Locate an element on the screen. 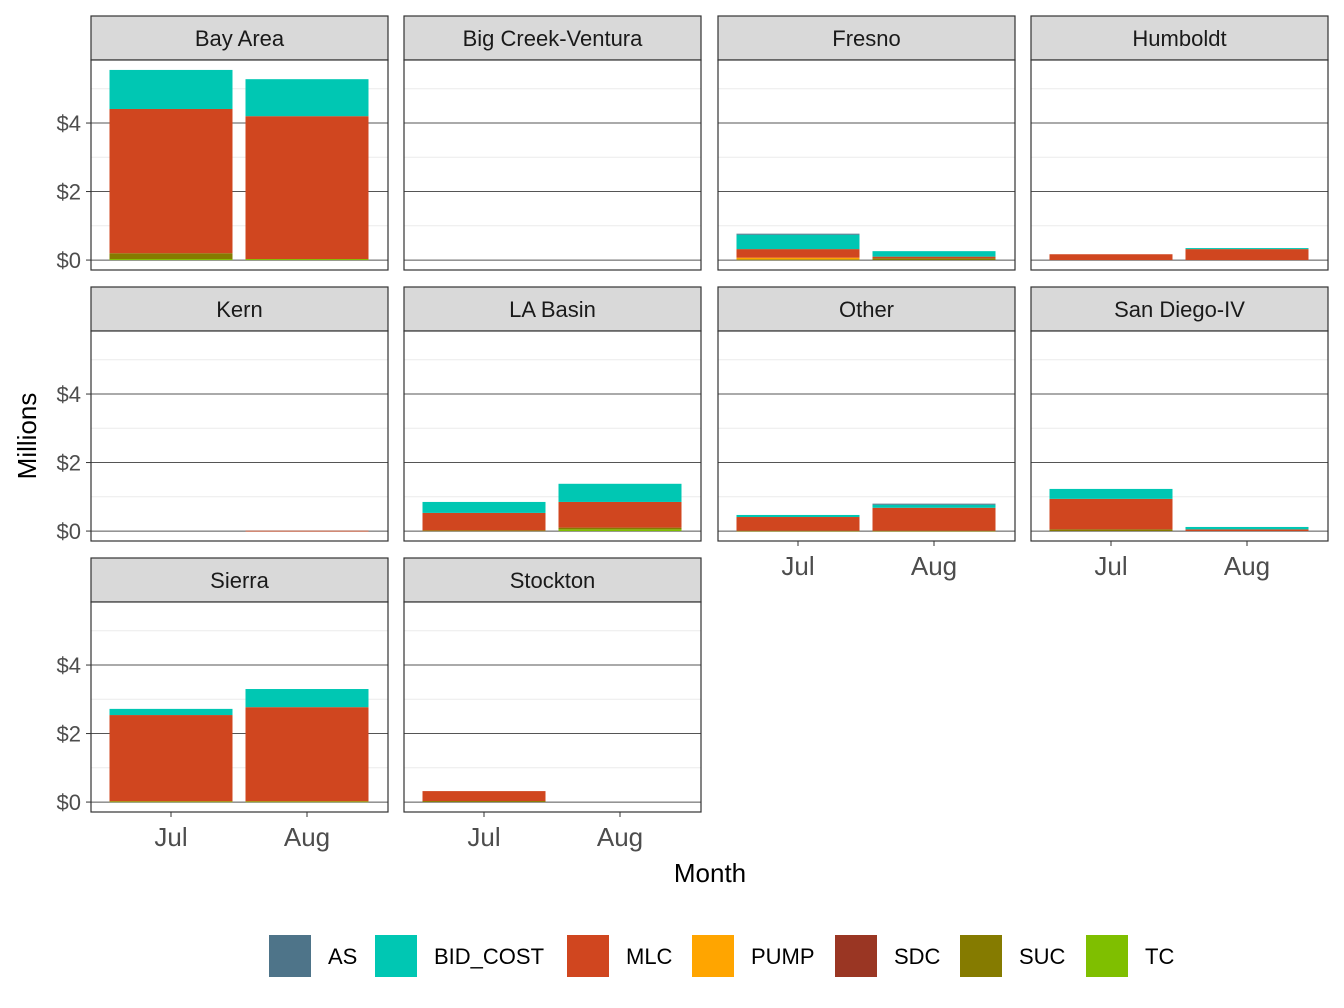  facet-label: San Diego-IV is located at coordinates (1179, 309).